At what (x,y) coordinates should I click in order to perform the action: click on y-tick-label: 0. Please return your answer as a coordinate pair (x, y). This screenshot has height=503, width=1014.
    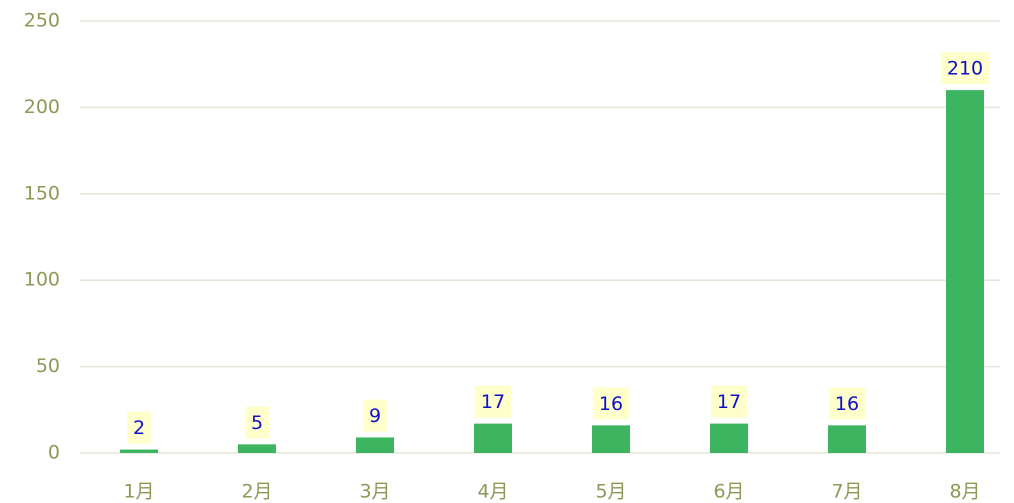
    Looking at the image, I should click on (54, 453).